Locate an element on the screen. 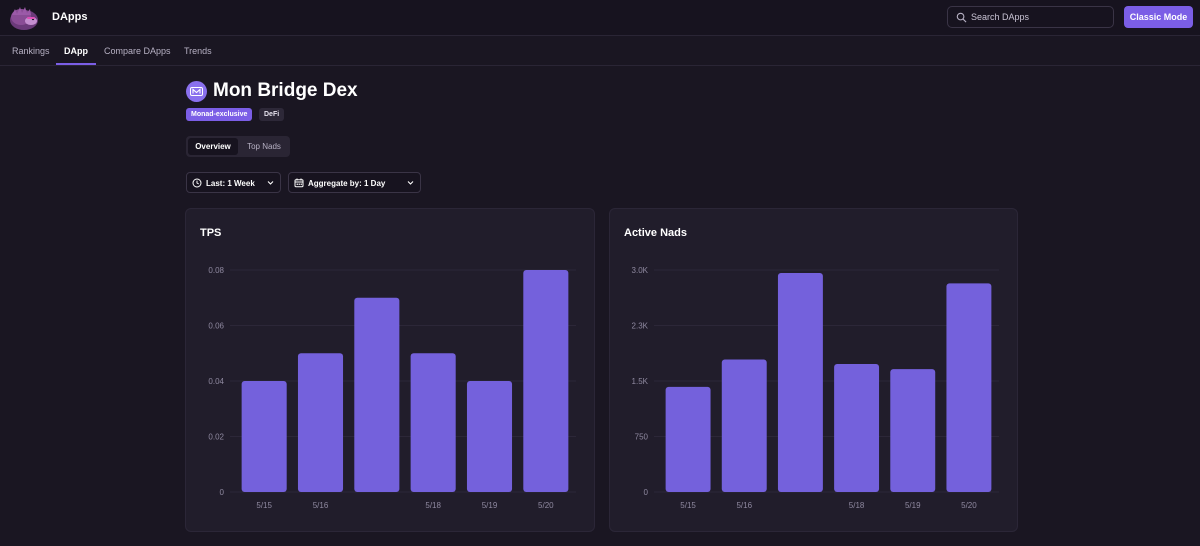  active-nads-x-tick-label: 5/15 is located at coordinates (688, 505).